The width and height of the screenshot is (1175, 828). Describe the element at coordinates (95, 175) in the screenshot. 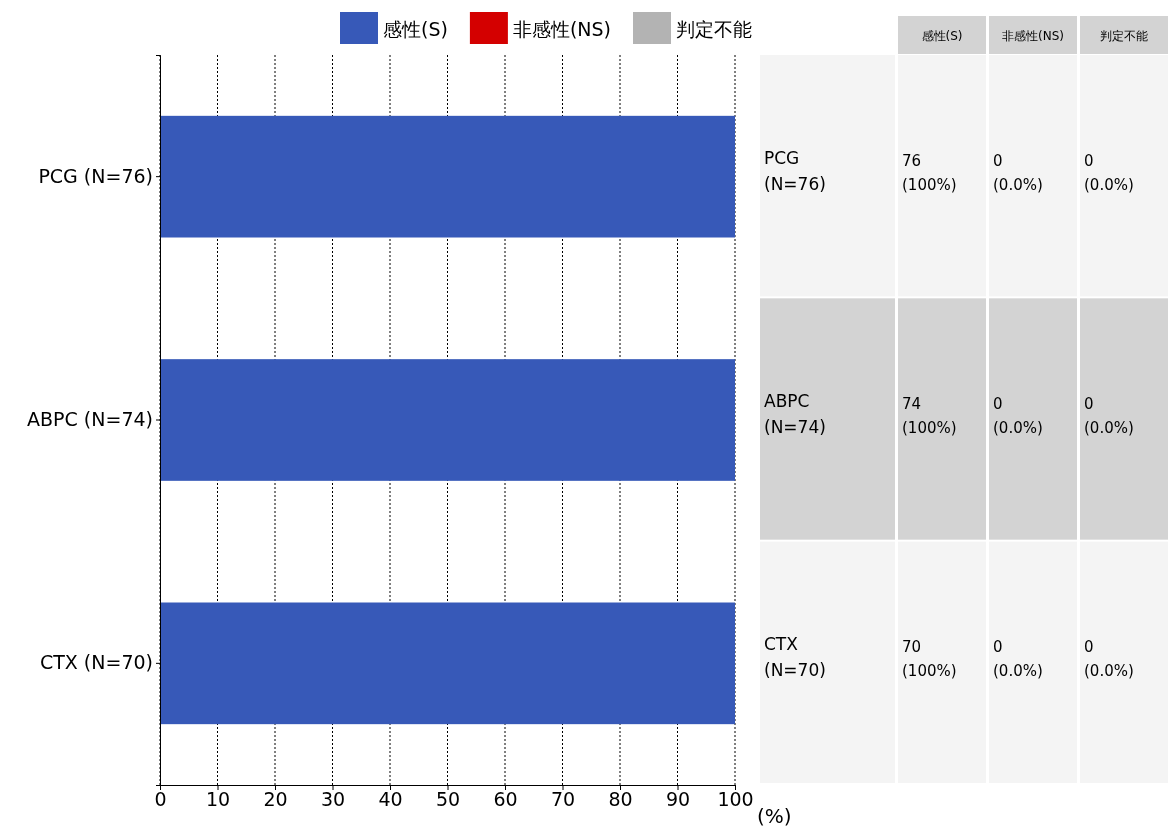

I see `y-tick-label: PCG (N=76)` at that location.